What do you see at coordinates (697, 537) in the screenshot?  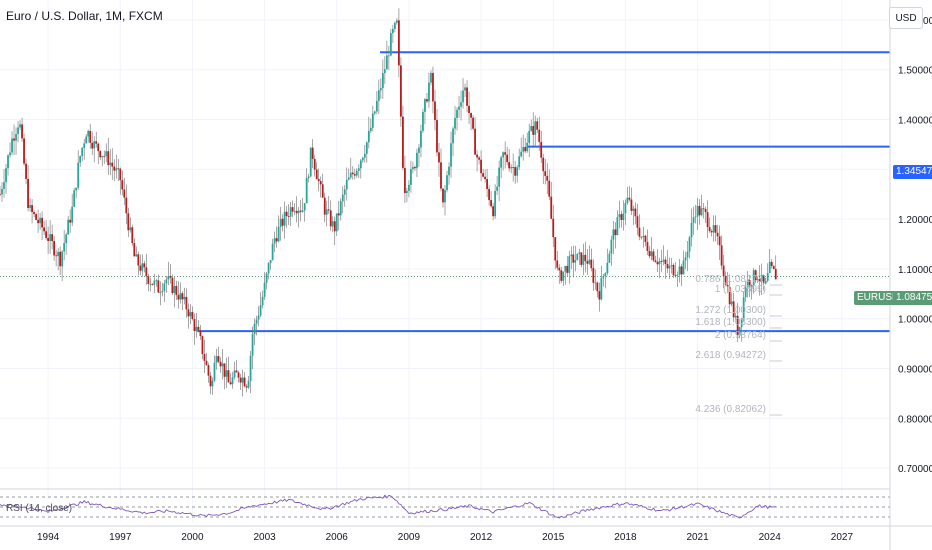 I see `x-tick-label: 2021` at bounding box center [697, 537].